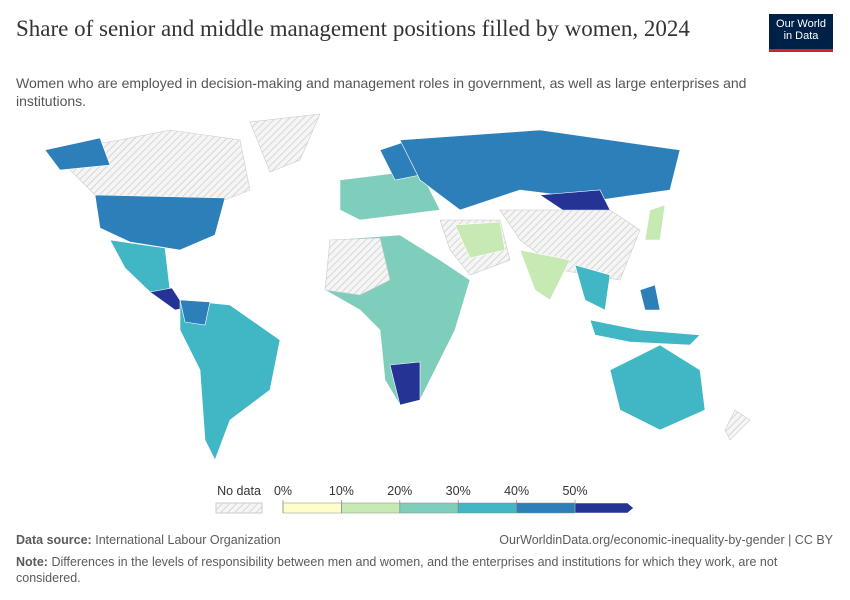  Describe the element at coordinates (516, 491) in the screenshot. I see `legend-tick-label: 40%` at that location.